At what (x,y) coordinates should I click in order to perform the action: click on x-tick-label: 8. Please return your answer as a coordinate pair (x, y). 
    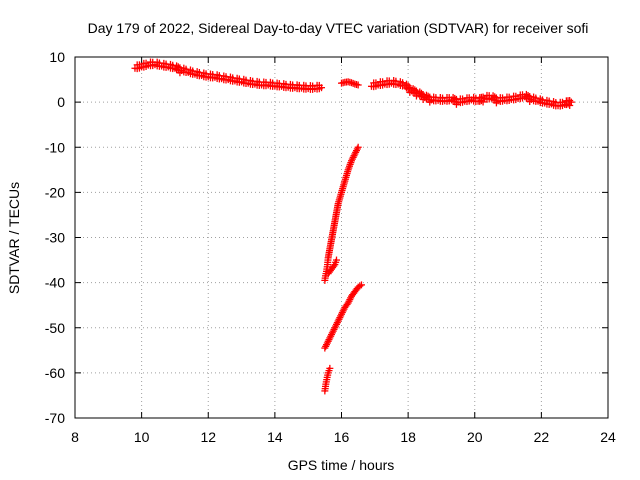
    Looking at the image, I should click on (75, 437).